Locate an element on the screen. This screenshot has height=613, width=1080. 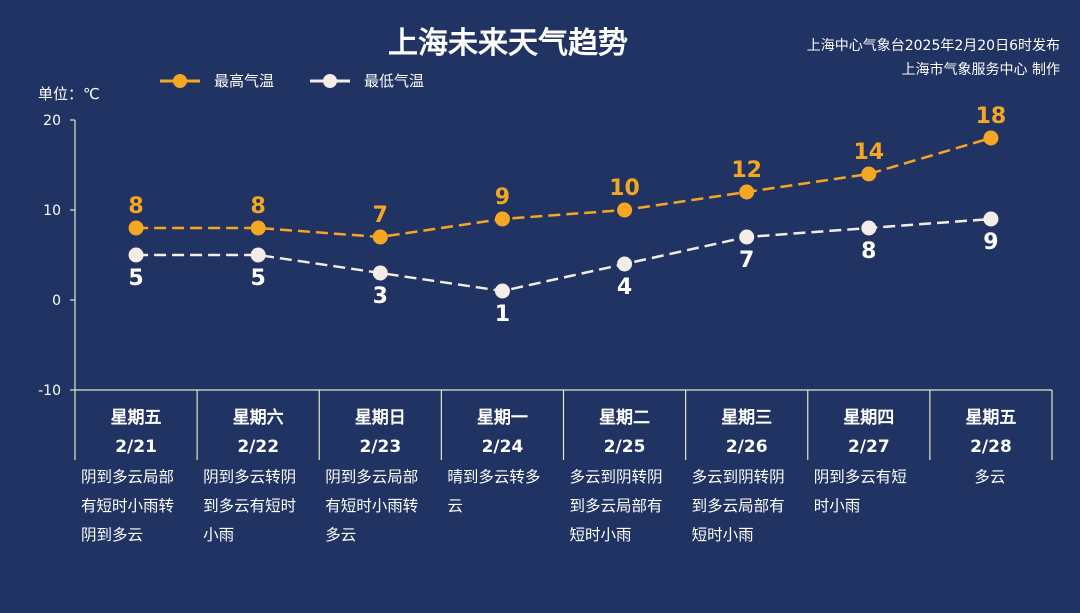
date-label: 2/23 is located at coordinates (380, 447).